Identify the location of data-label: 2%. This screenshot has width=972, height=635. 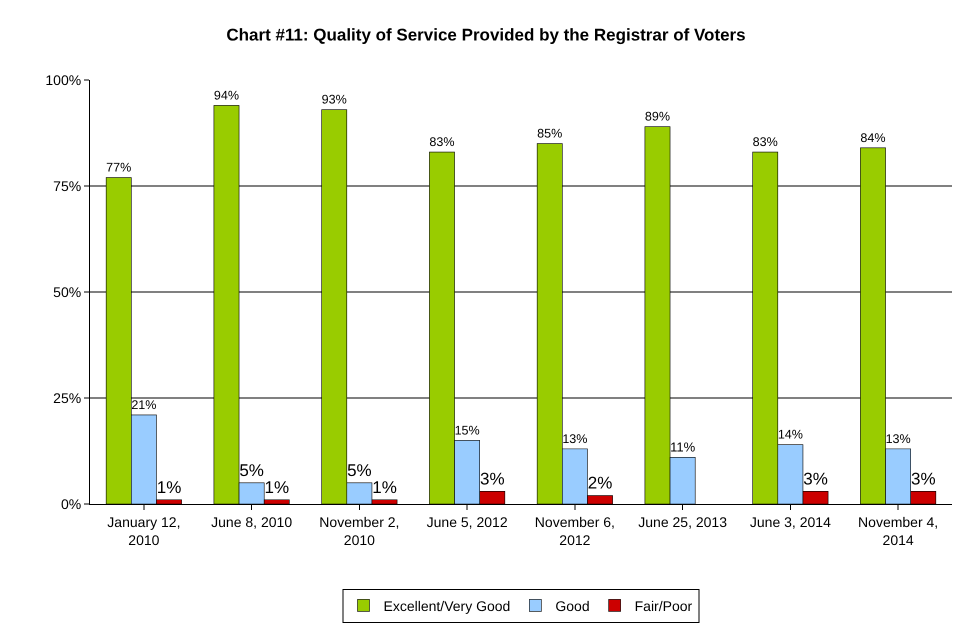
(600, 483).